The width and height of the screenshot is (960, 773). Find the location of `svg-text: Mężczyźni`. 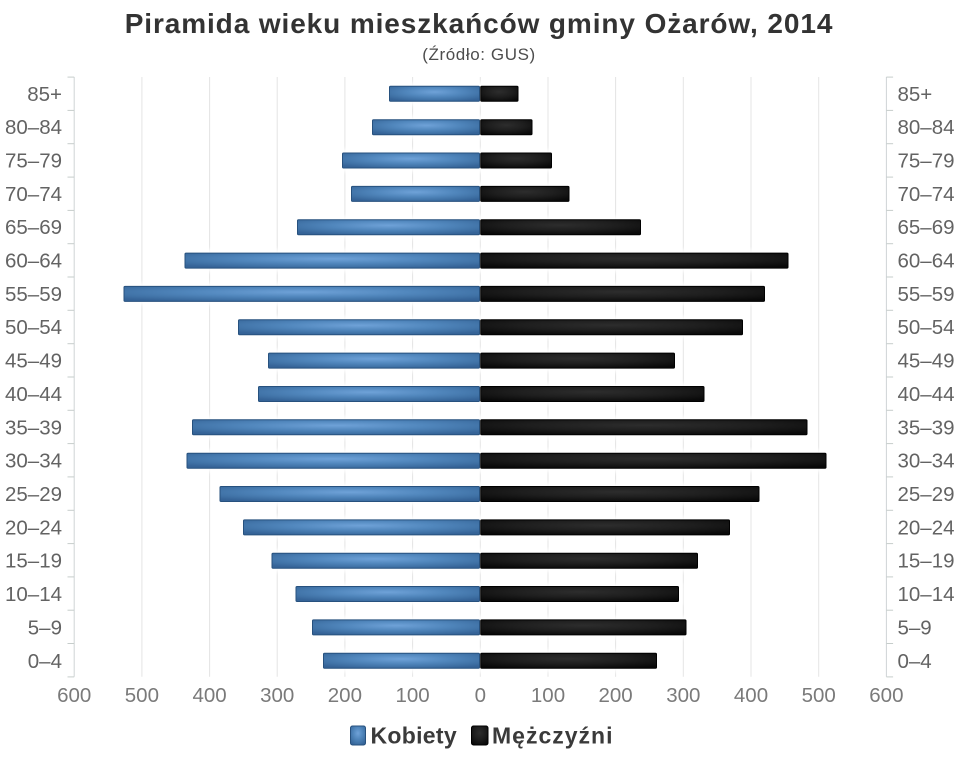

svg-text: Mężczyźni is located at coordinates (552, 736).